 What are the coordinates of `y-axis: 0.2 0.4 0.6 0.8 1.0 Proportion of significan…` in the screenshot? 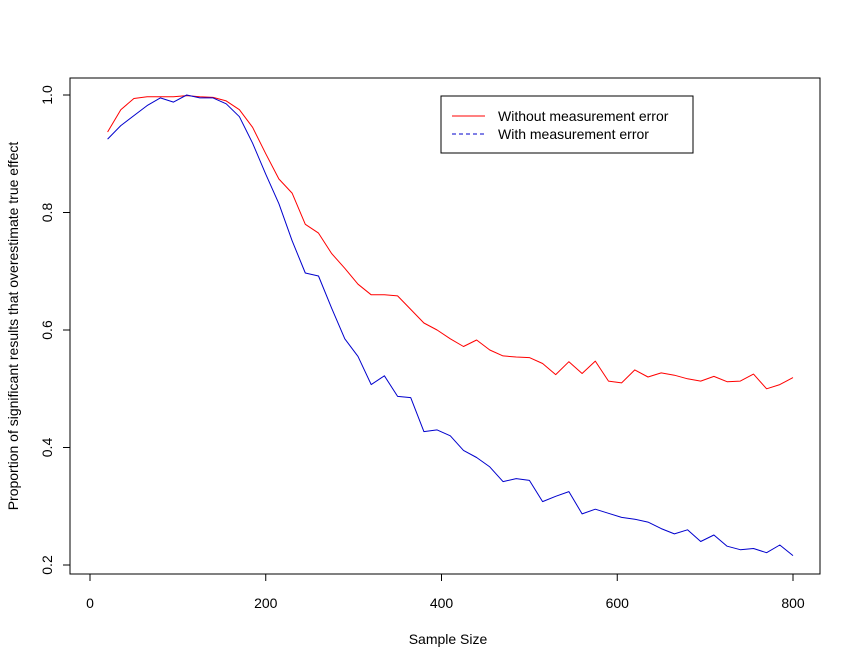 It's located at (38, 330).